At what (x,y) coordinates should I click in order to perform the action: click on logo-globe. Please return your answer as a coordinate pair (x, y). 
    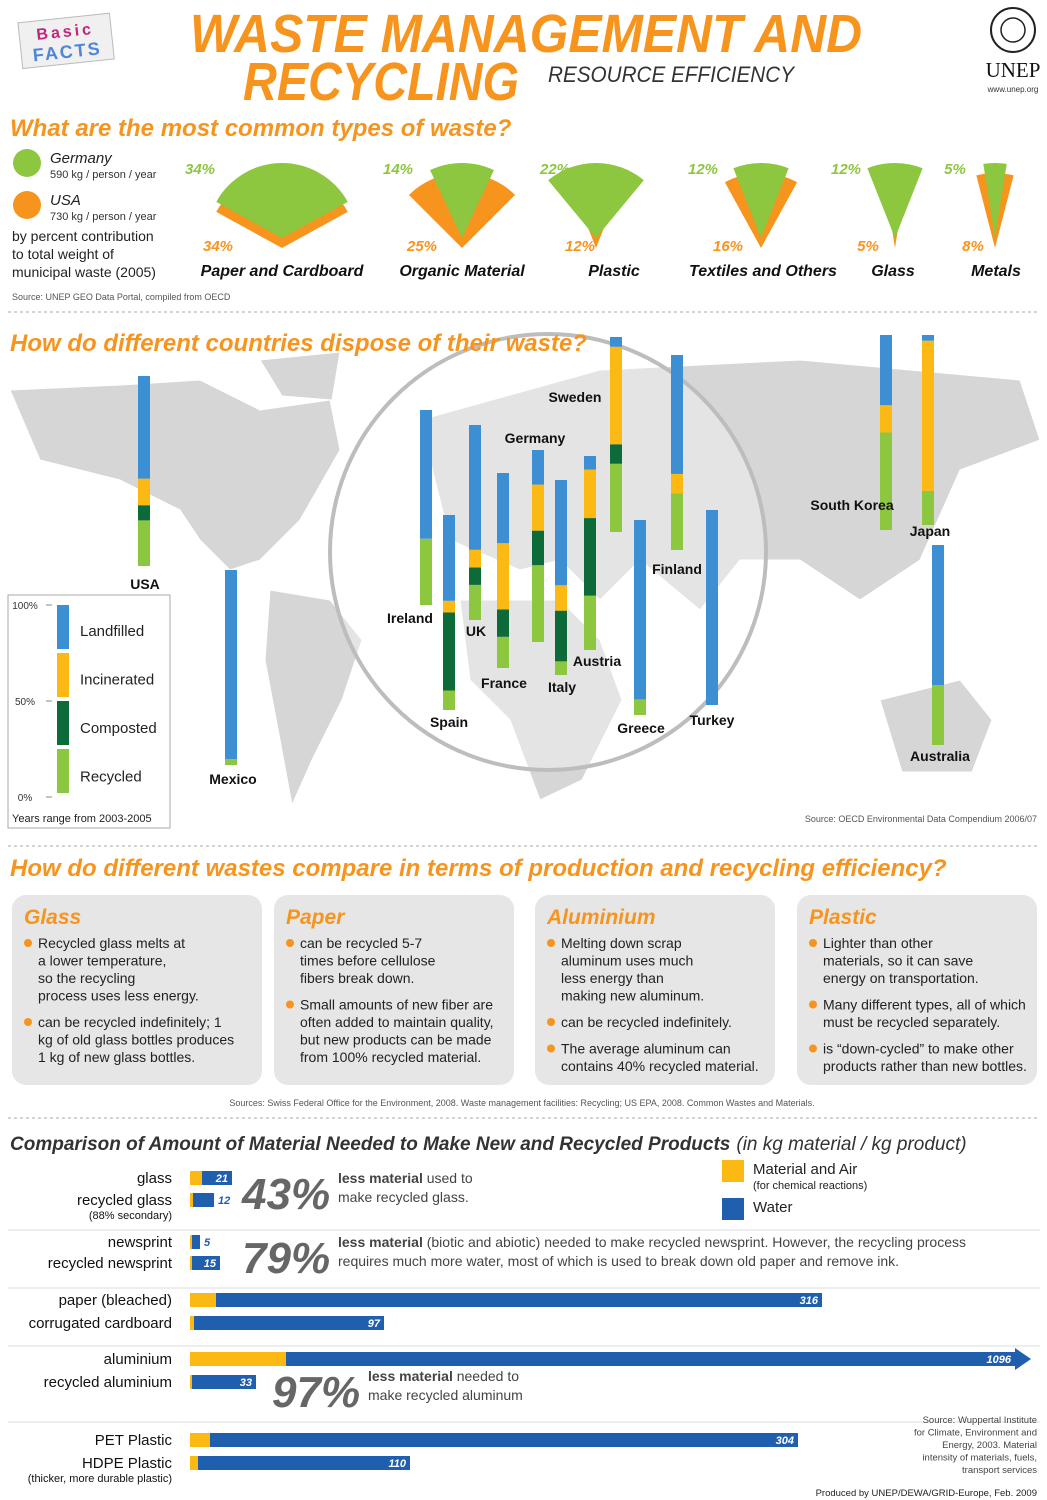
    Looking at the image, I should click on (1013, 30).